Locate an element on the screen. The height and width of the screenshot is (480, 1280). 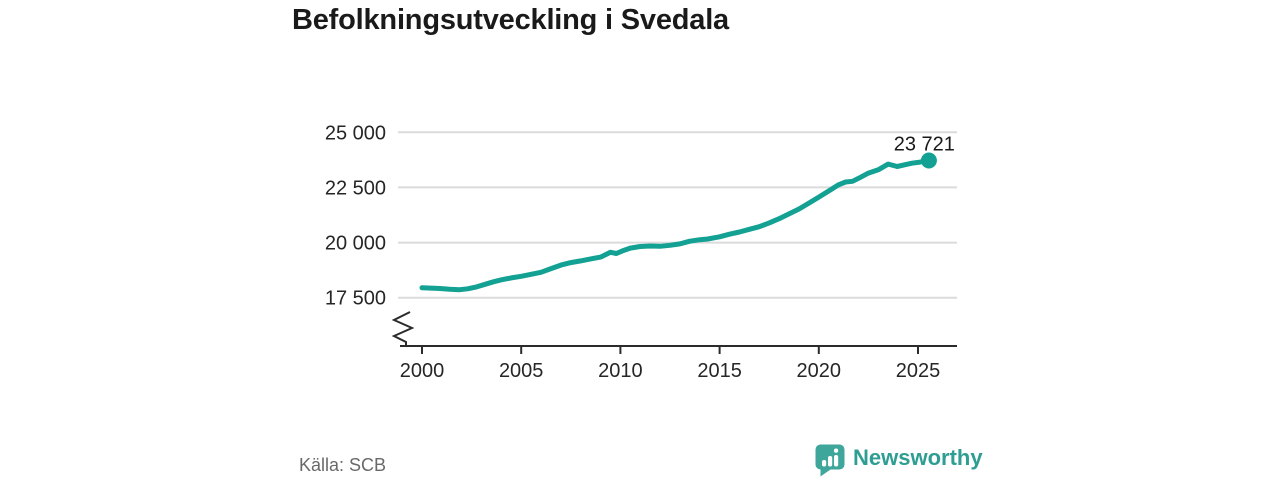
y-tick-label: 22 500 is located at coordinates (355, 188).